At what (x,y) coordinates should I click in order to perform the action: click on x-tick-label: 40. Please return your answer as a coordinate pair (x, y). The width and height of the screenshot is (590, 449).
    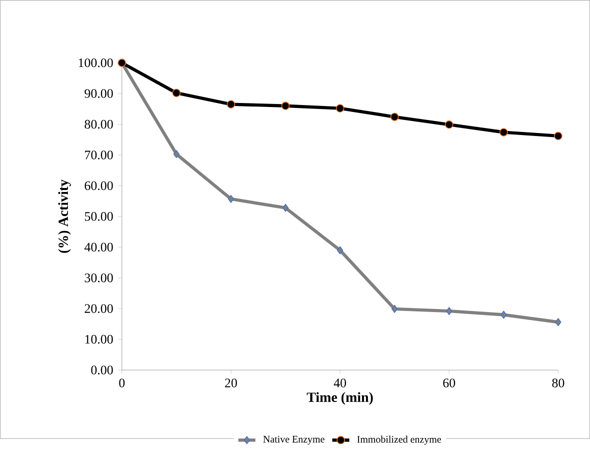
    Looking at the image, I should click on (340, 383).